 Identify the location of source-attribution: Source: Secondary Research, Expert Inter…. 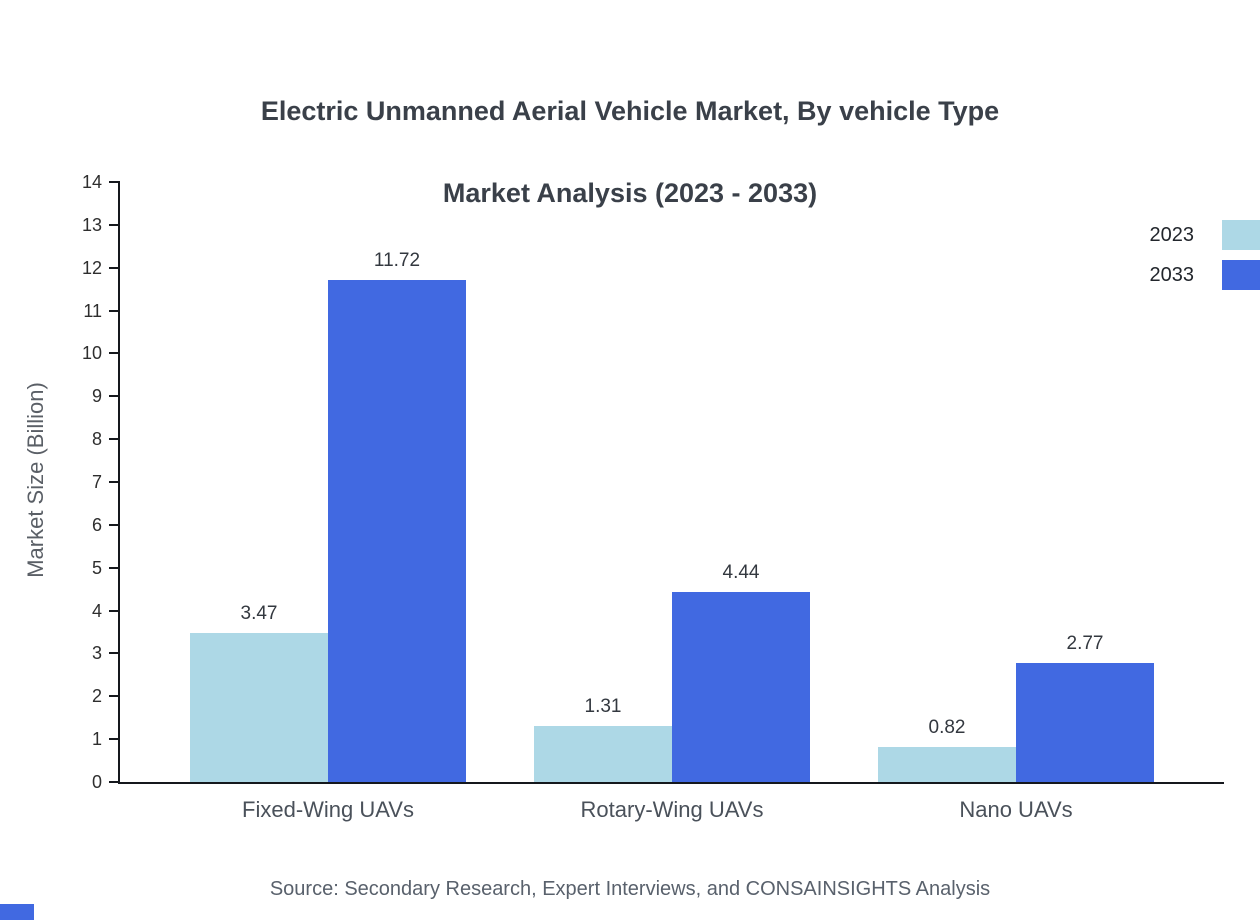
(630, 889).